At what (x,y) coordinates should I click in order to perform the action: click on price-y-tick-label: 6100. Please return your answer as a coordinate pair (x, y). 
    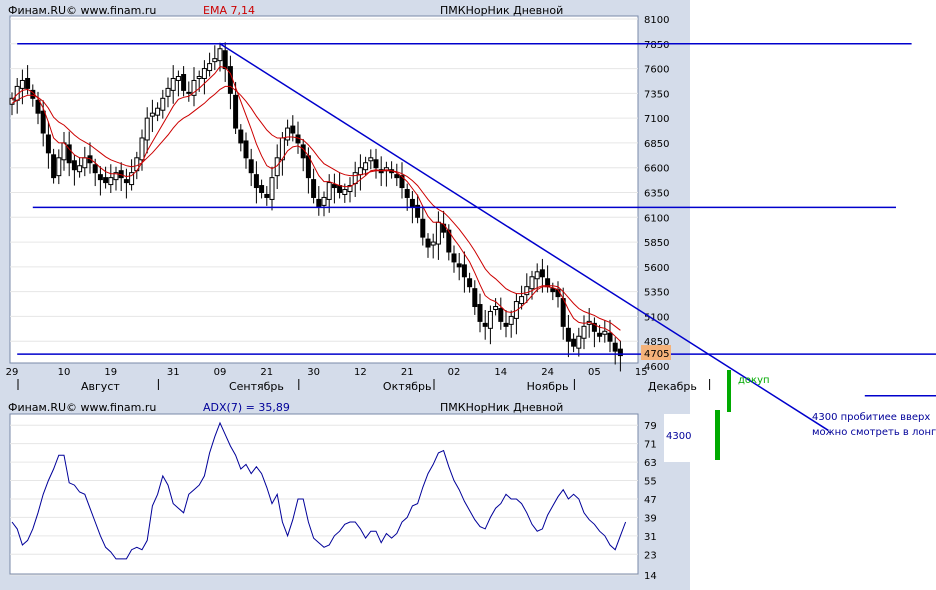
    Looking at the image, I should click on (656, 218).